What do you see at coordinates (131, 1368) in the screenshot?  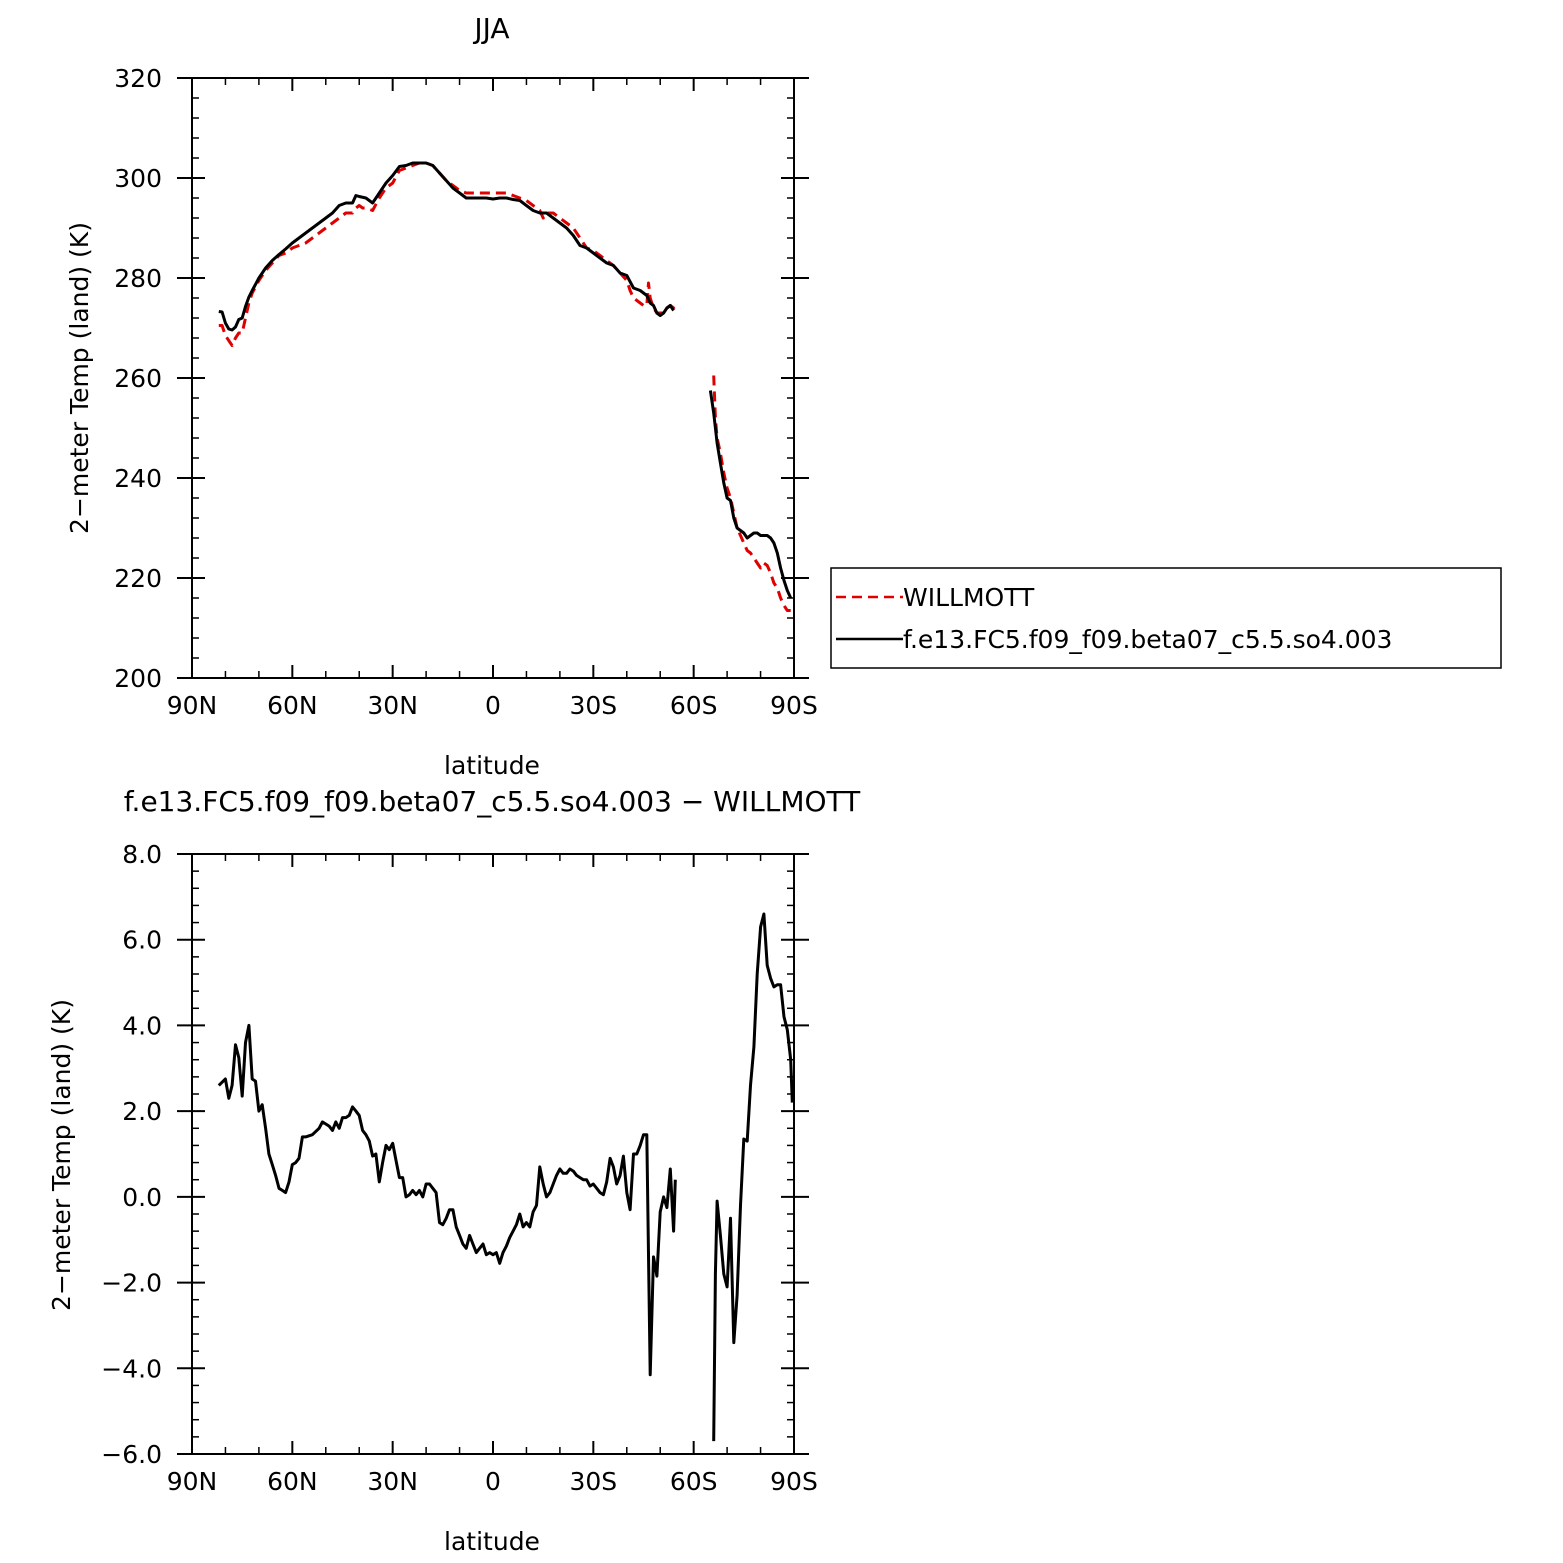 I see `y-tick-label: −4.0` at bounding box center [131, 1368].